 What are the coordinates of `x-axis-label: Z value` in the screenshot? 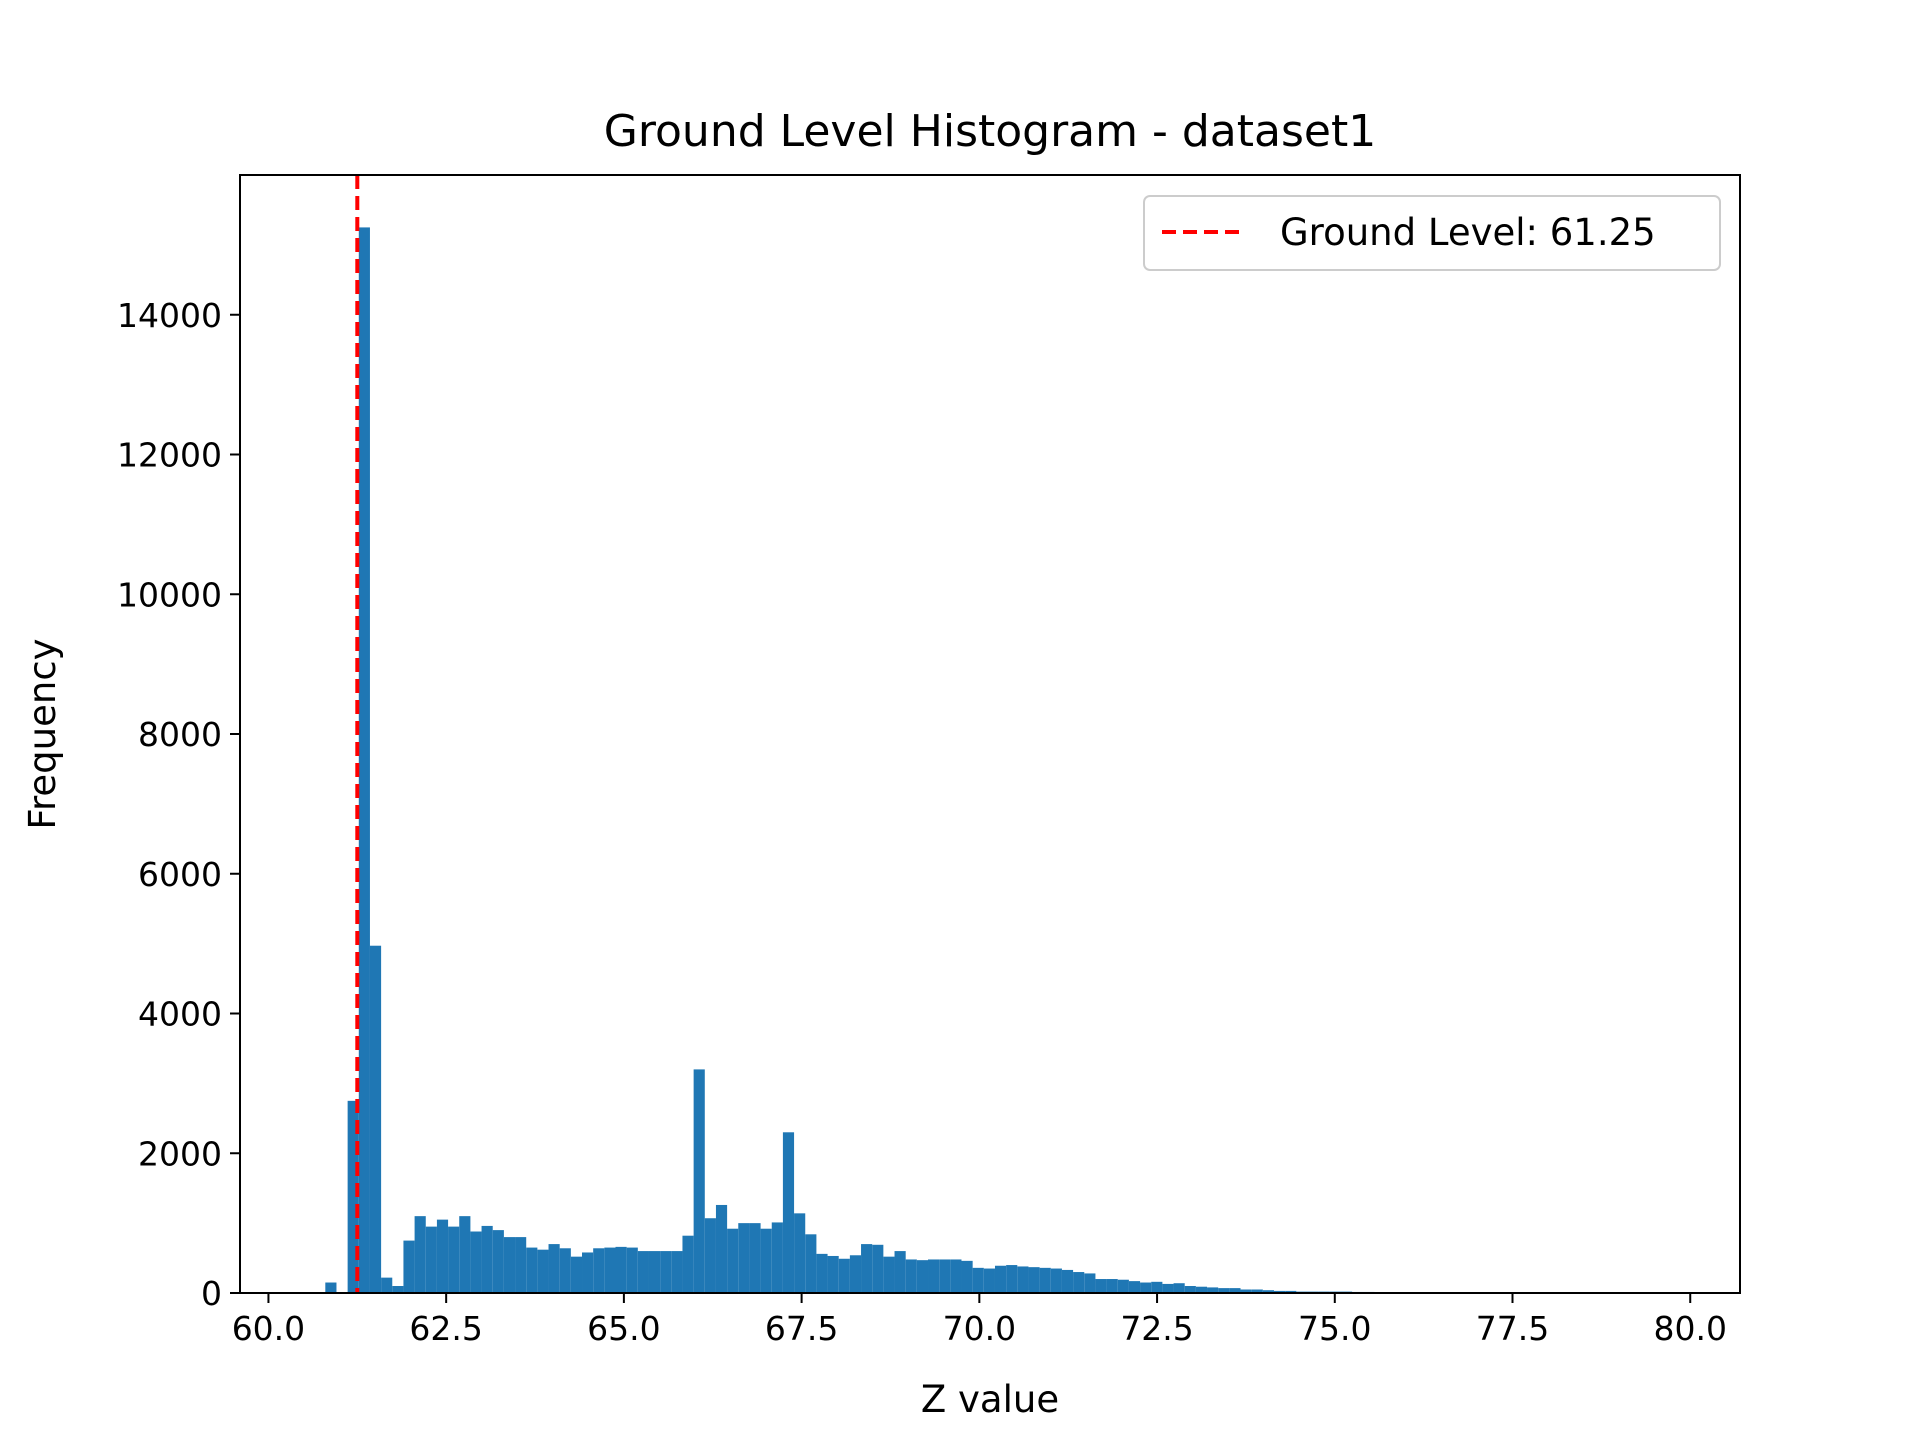 It's located at (990, 1399).